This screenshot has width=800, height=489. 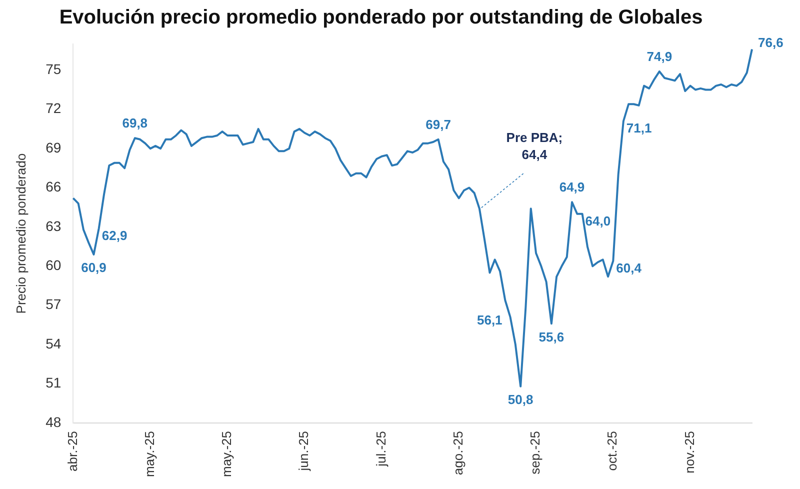 What do you see at coordinates (54, 69) in the screenshot?
I see `y-tick-label: 75` at bounding box center [54, 69].